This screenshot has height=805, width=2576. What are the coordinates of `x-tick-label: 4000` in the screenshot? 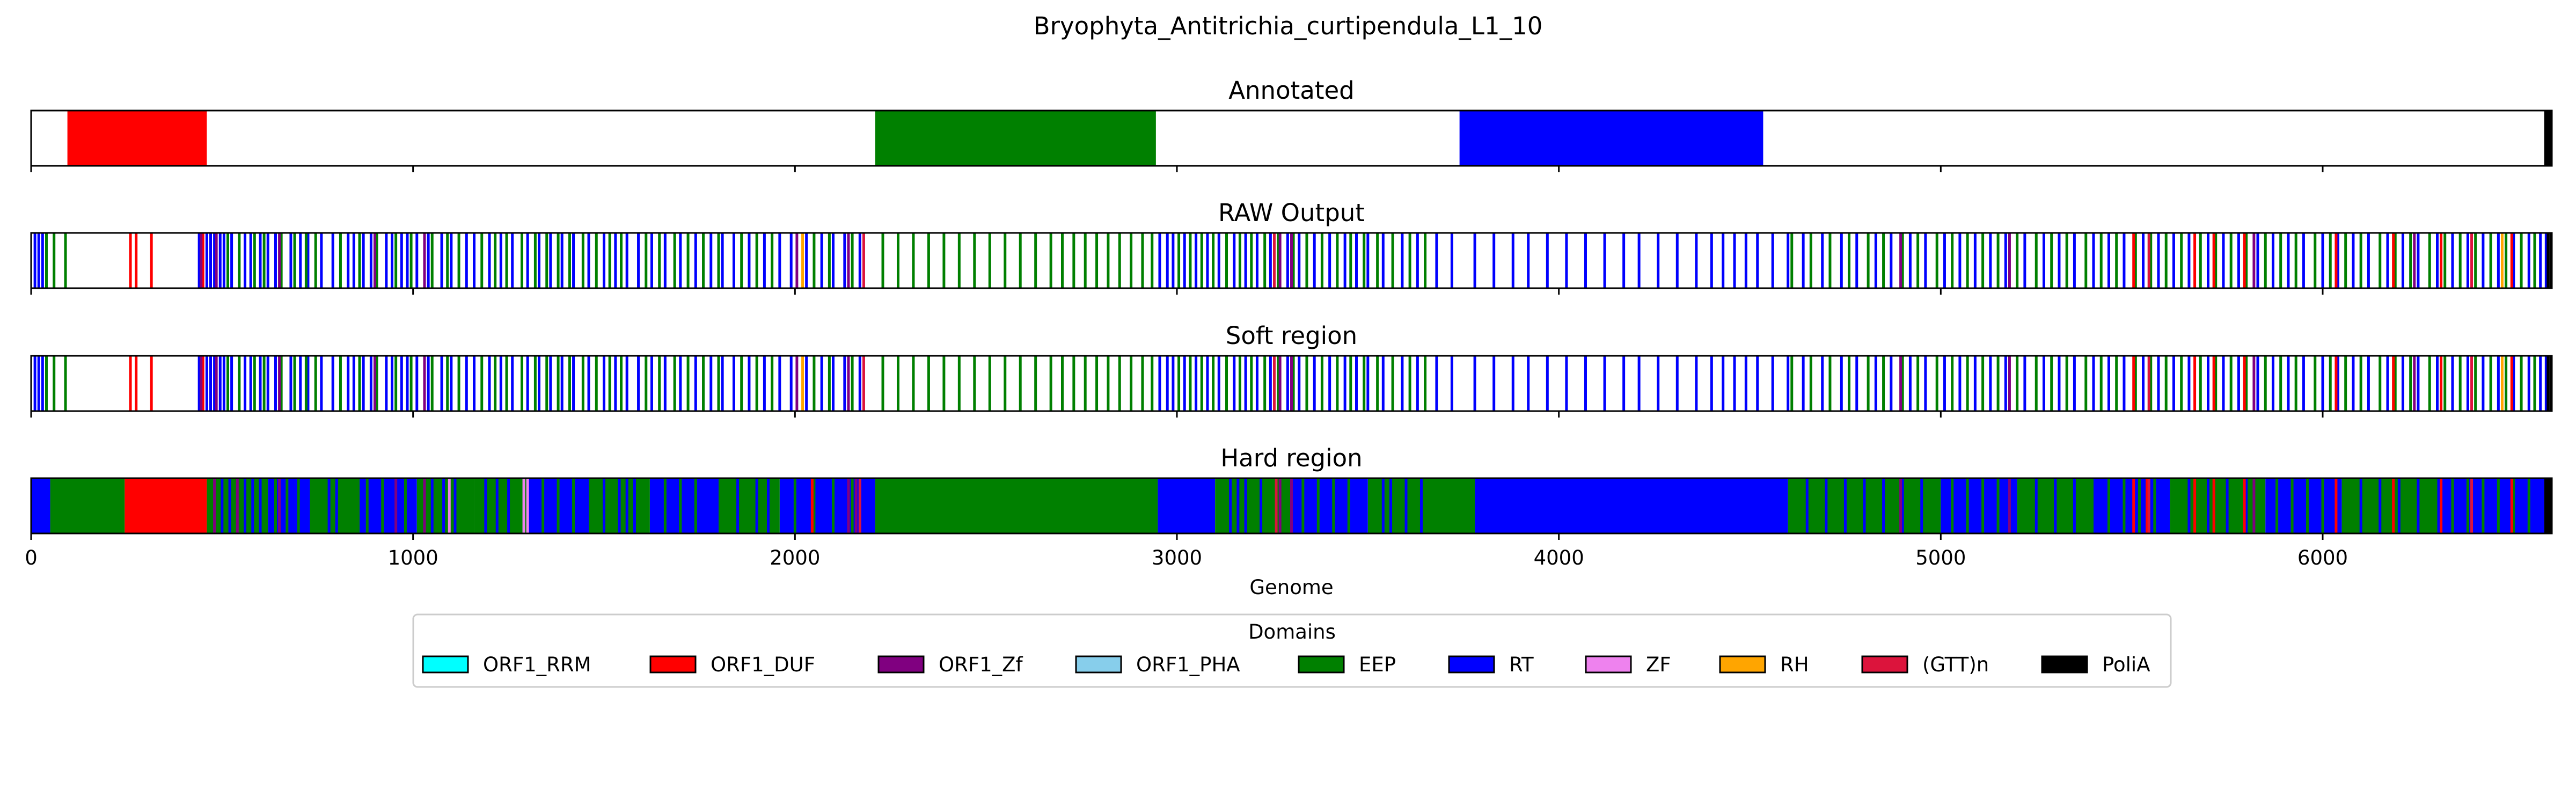 It's located at (1559, 557).